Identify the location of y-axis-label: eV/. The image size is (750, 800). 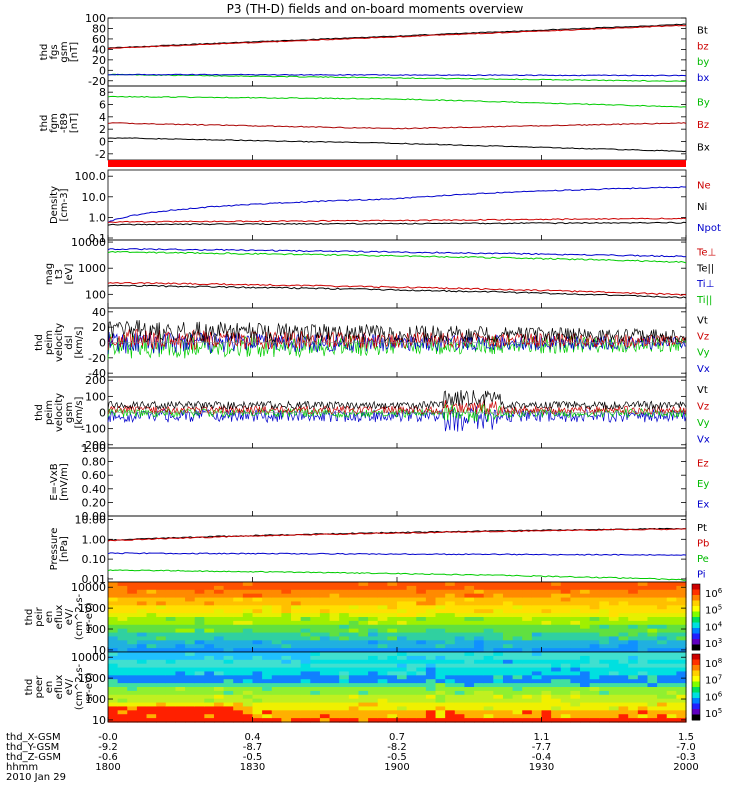
(69, 616).